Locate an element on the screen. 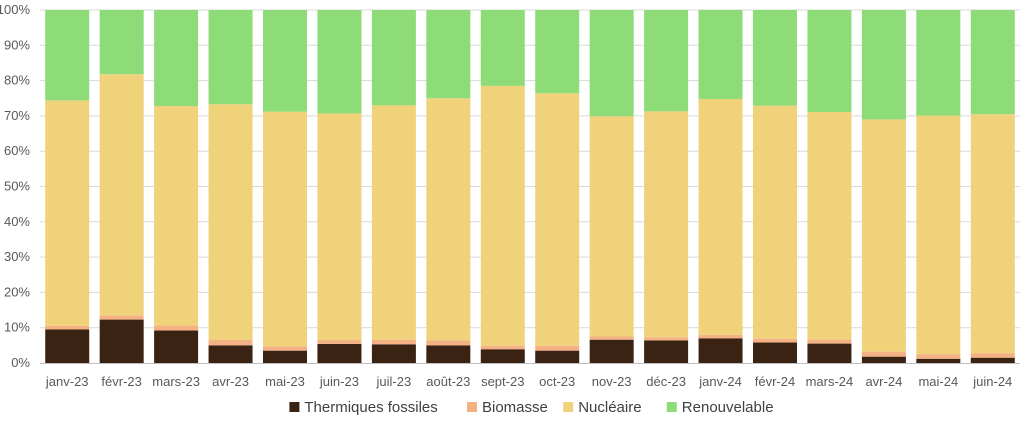 The width and height of the screenshot is (1024, 423). x-tick-label: août-23 is located at coordinates (448, 381).